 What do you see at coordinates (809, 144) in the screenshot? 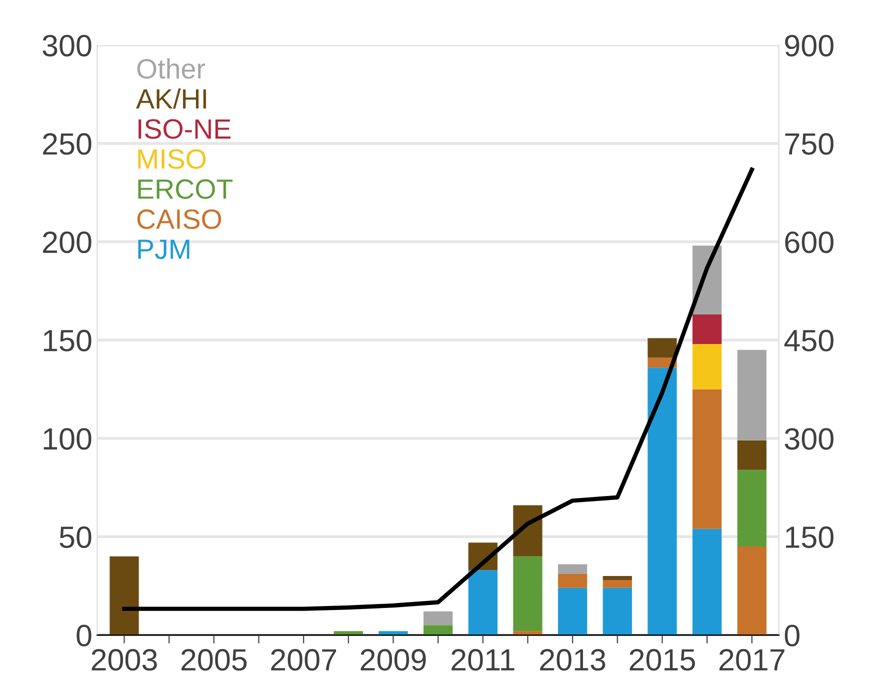
I see `y2-tick-label: 750` at bounding box center [809, 144].